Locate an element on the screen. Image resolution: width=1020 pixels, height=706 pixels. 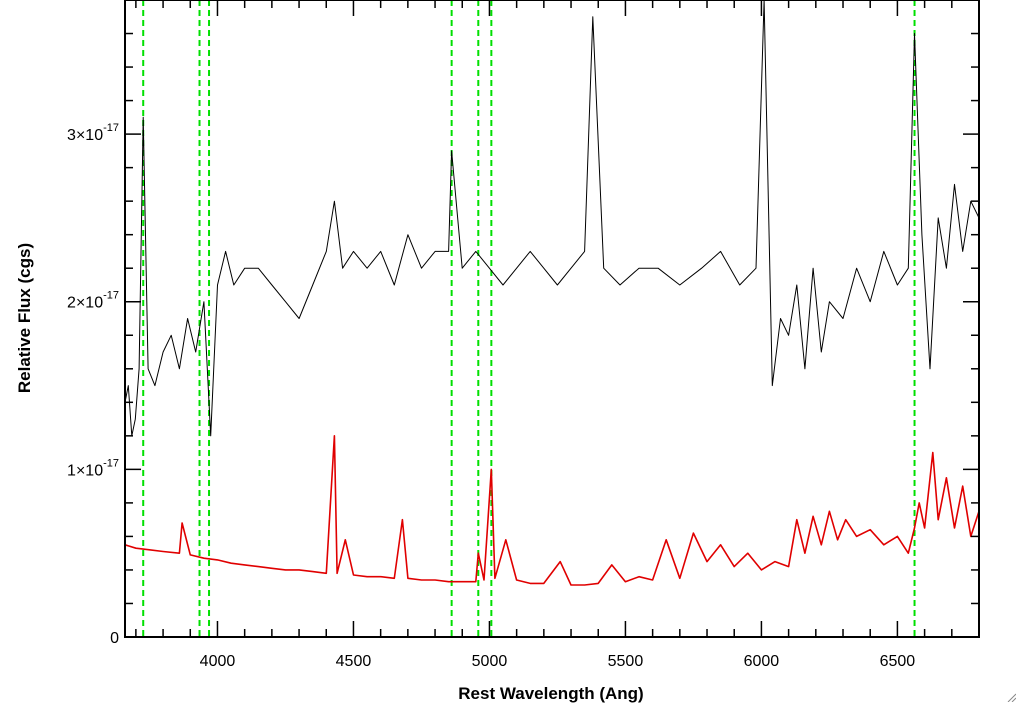
y-tick-label: 1×10⁻¹⁷ is located at coordinates (93, 468).